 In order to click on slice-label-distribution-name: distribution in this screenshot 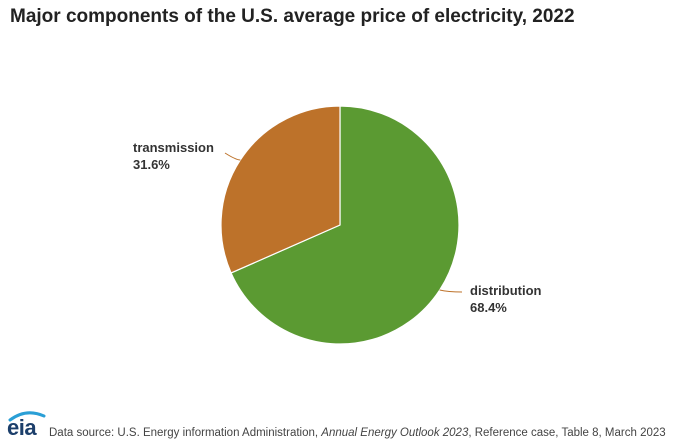, I will do `click(506, 290)`.